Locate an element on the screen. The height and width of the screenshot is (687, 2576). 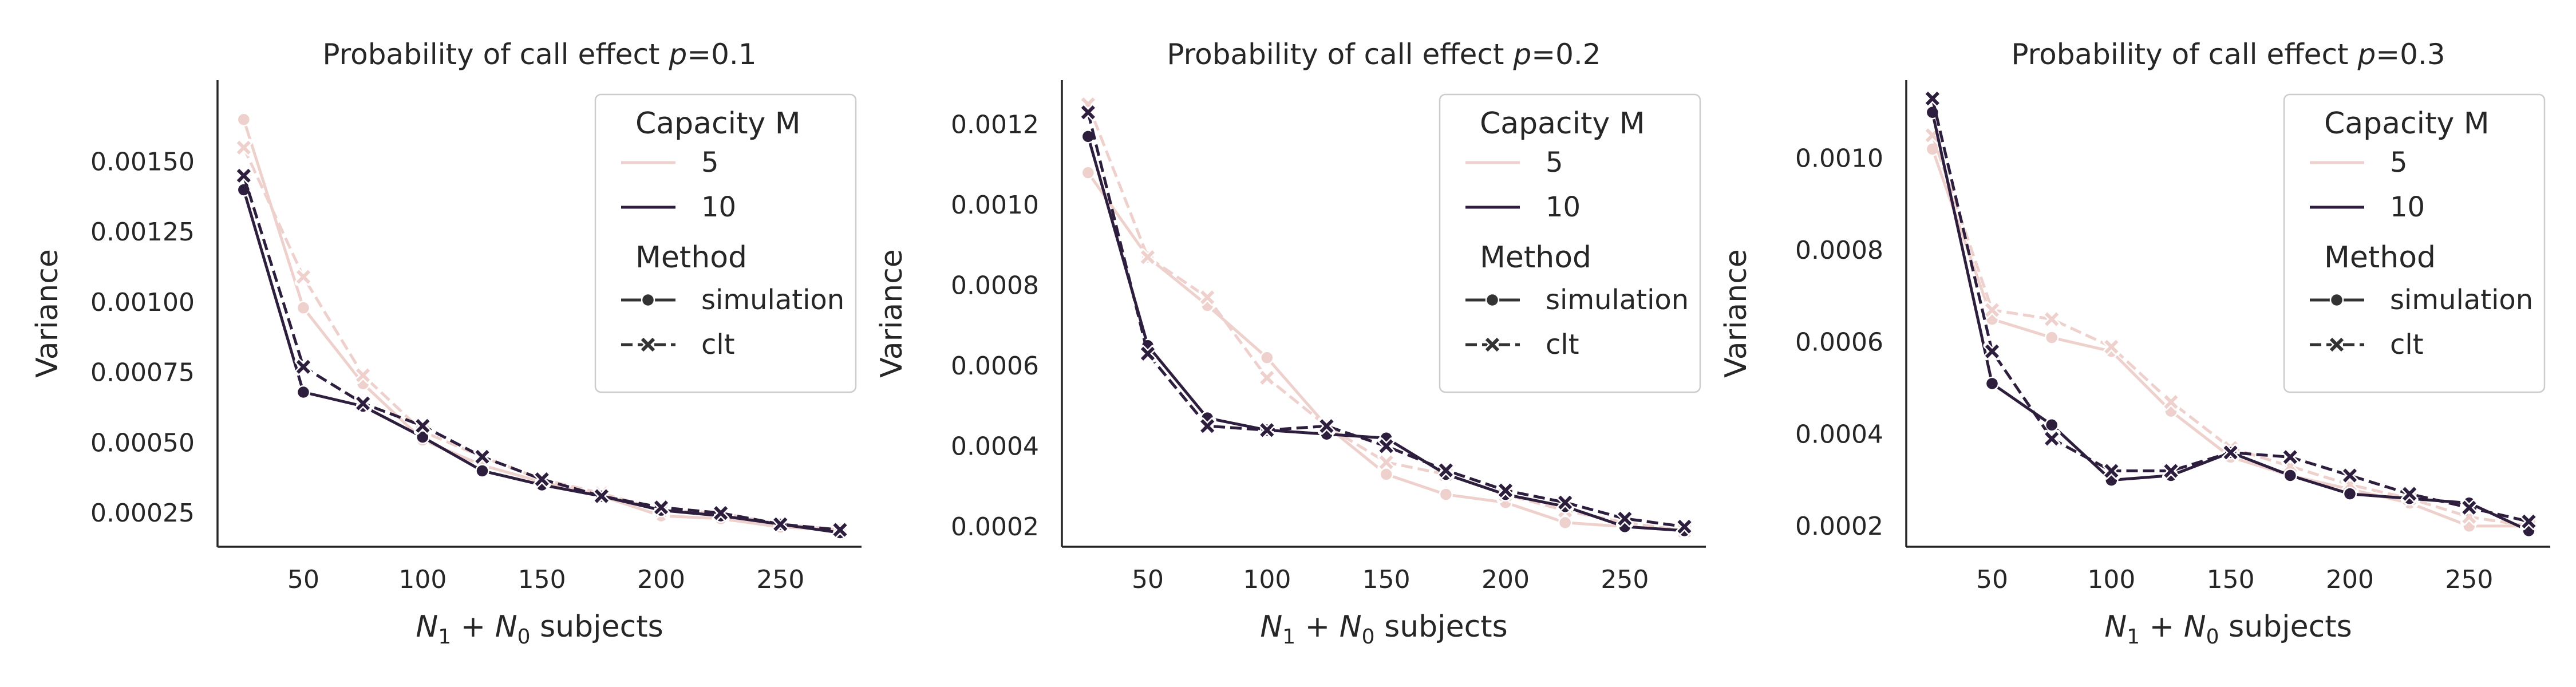
y-tick-label: 0.00150 is located at coordinates (142, 161).